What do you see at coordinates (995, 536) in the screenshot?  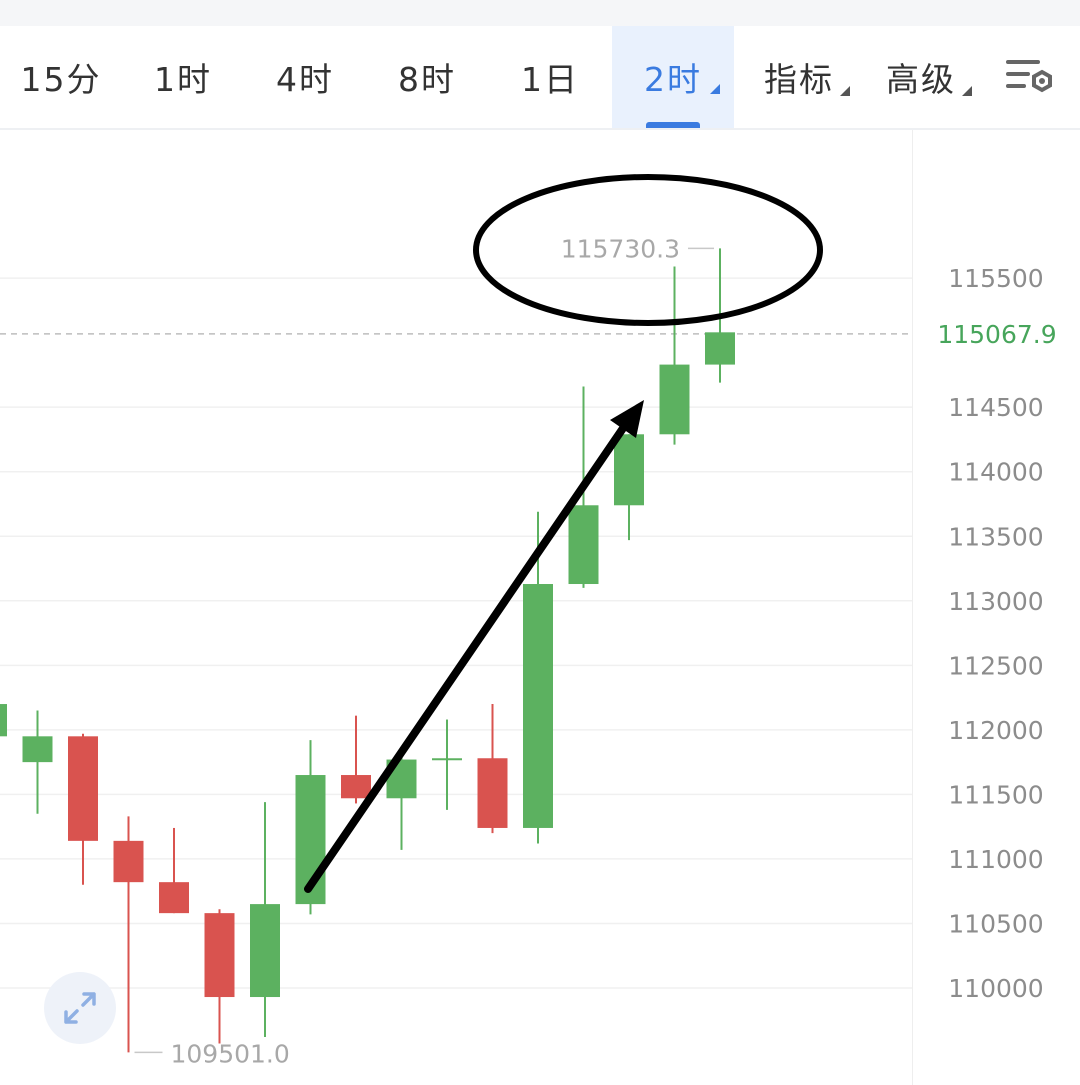 I see `y-tick-label: 113500` at bounding box center [995, 536].